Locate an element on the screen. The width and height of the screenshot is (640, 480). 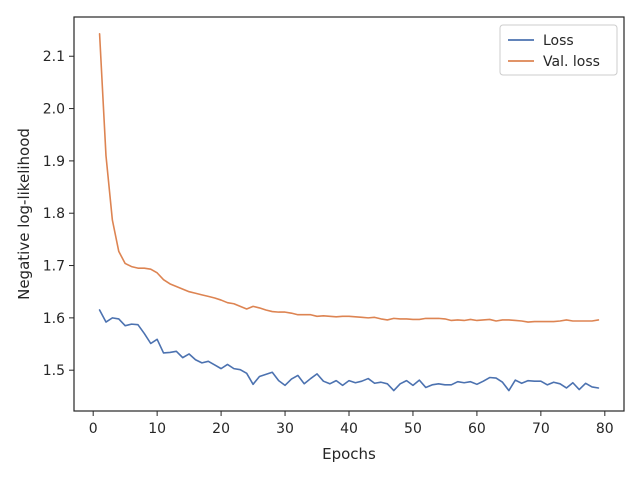
x-tick-label: 20 is located at coordinates (221, 429).